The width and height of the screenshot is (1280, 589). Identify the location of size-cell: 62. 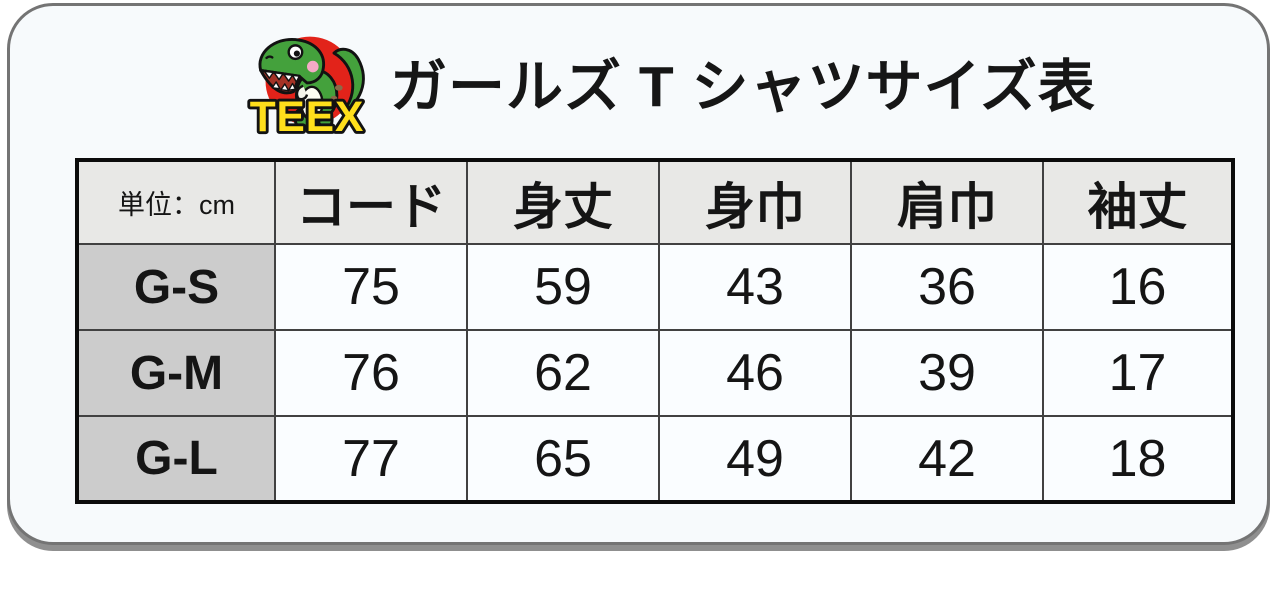
(563, 373).